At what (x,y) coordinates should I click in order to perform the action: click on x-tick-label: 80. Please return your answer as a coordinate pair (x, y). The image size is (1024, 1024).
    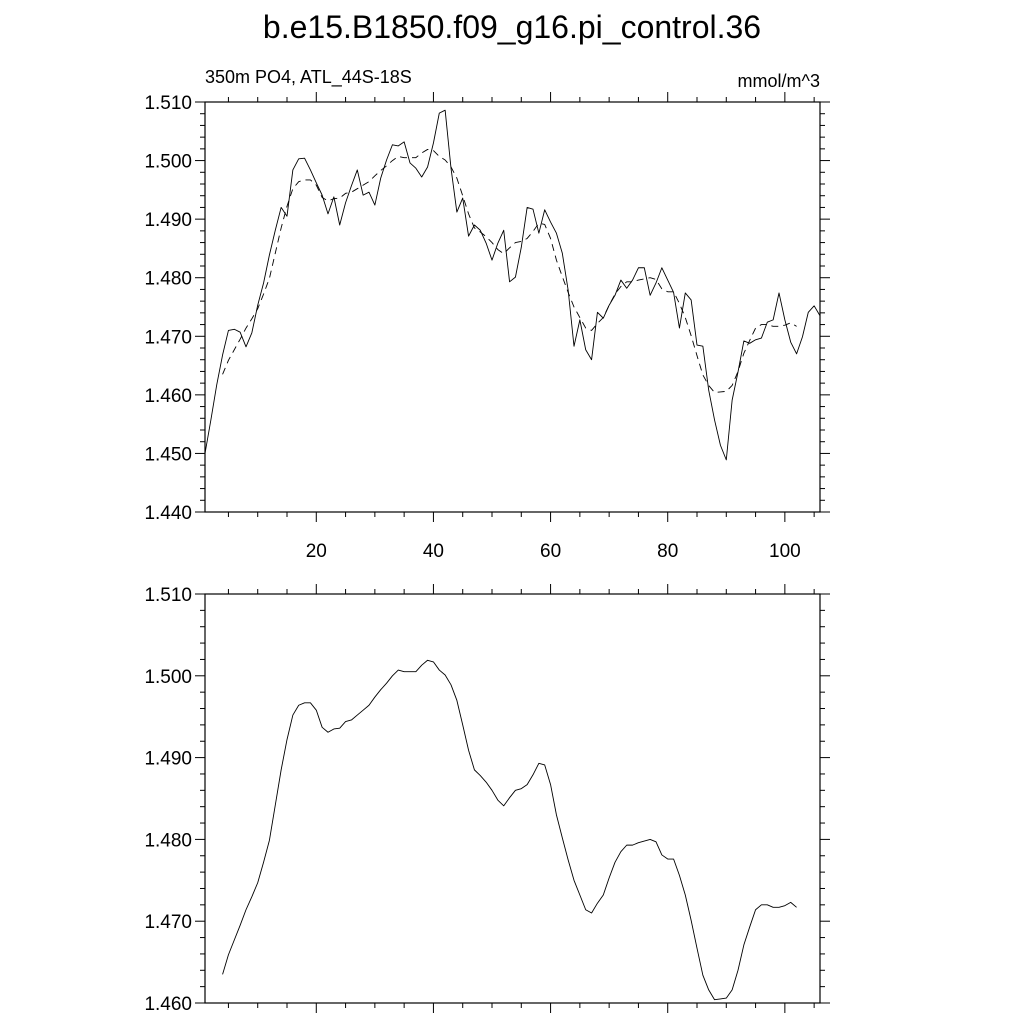
    Looking at the image, I should click on (667, 551).